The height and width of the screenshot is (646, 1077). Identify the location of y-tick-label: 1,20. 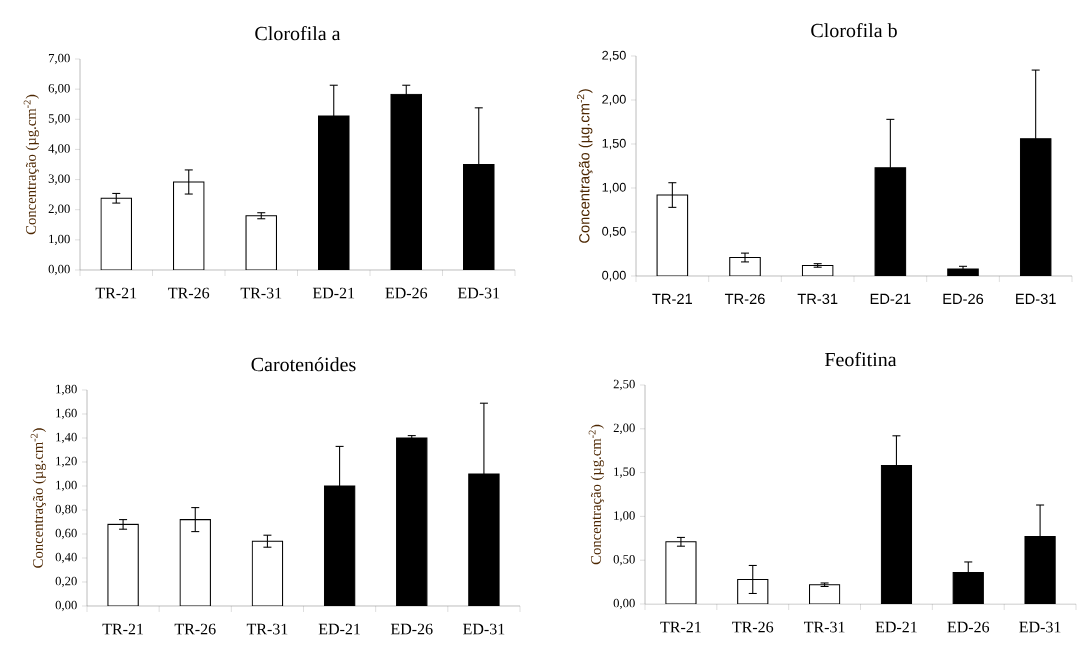
(66, 462).